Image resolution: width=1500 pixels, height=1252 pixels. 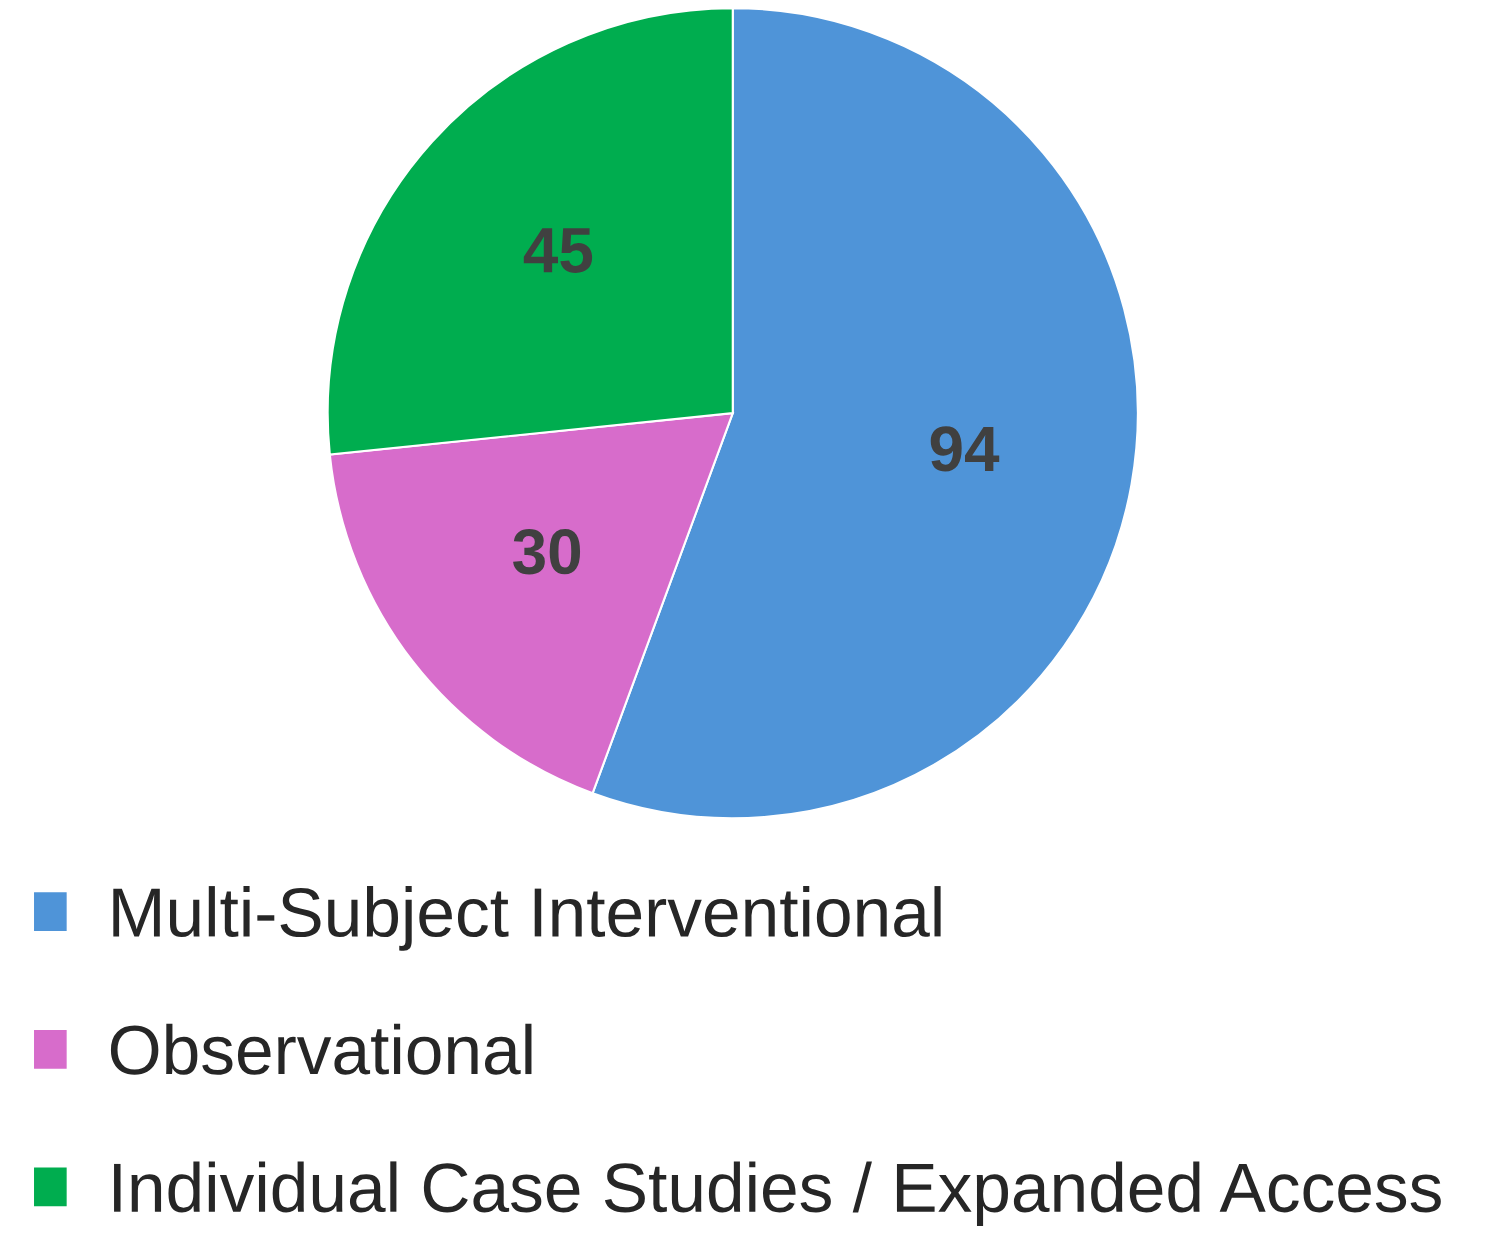 I want to click on data-label: 94, so click(x=965, y=449).